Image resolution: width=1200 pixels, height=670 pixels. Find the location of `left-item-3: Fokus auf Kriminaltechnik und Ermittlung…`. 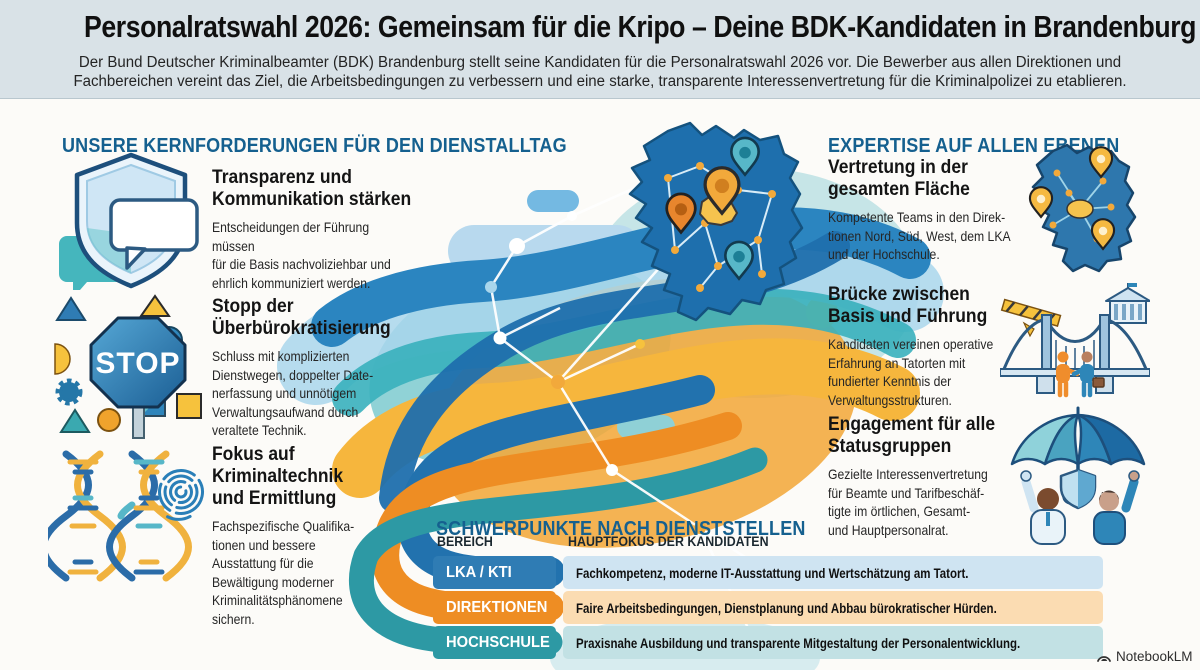

left-item-3: Fokus auf Kriminaltechnik und Ermittlung… is located at coordinates (328, 536).